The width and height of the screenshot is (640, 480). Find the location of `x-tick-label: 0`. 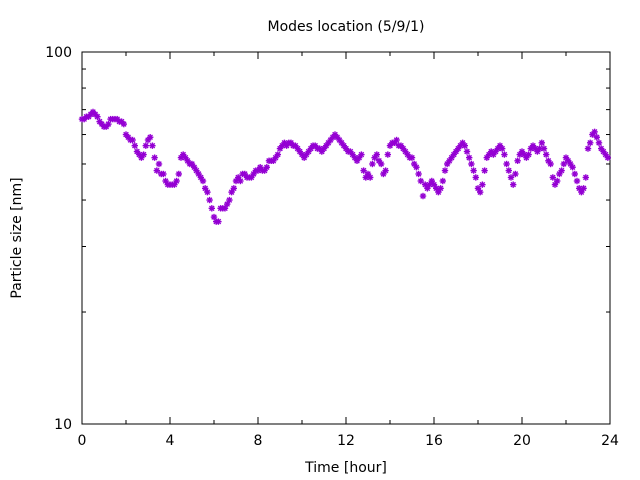

x-tick-label: 0 is located at coordinates (82, 441).